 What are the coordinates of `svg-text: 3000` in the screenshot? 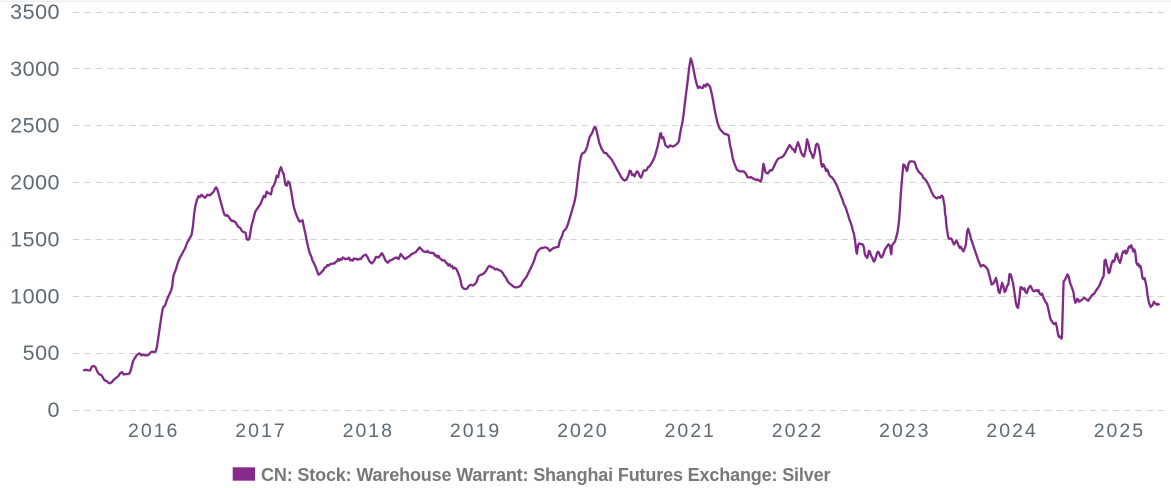 It's located at (35, 69).